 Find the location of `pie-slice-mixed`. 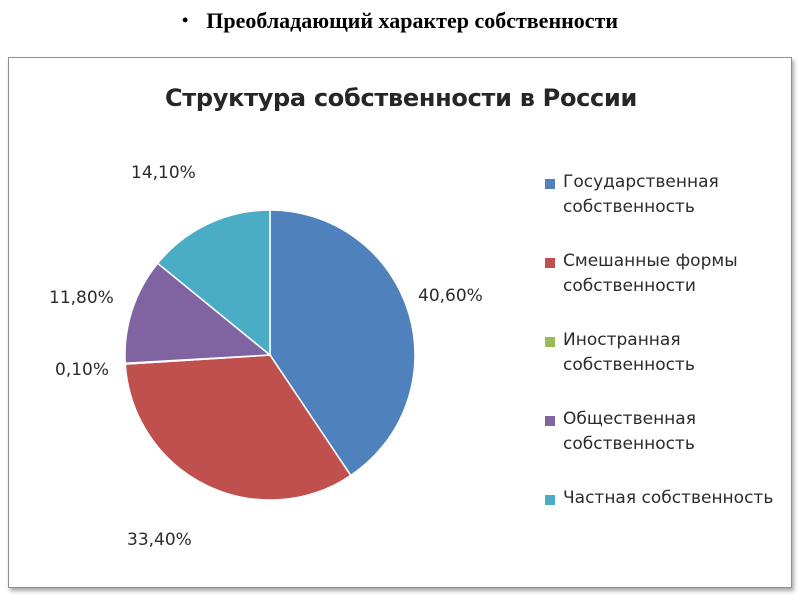

pie-slice-mixed is located at coordinates (238, 427).